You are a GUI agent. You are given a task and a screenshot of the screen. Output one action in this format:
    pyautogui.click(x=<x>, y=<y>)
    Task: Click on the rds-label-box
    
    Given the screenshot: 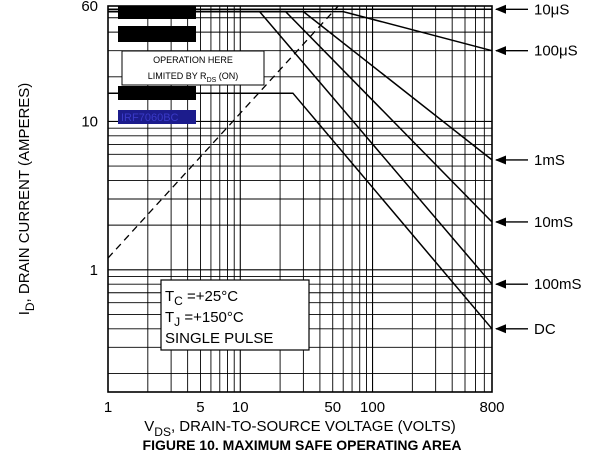 What is the action you would take?
    pyautogui.click(x=193, y=68)
    